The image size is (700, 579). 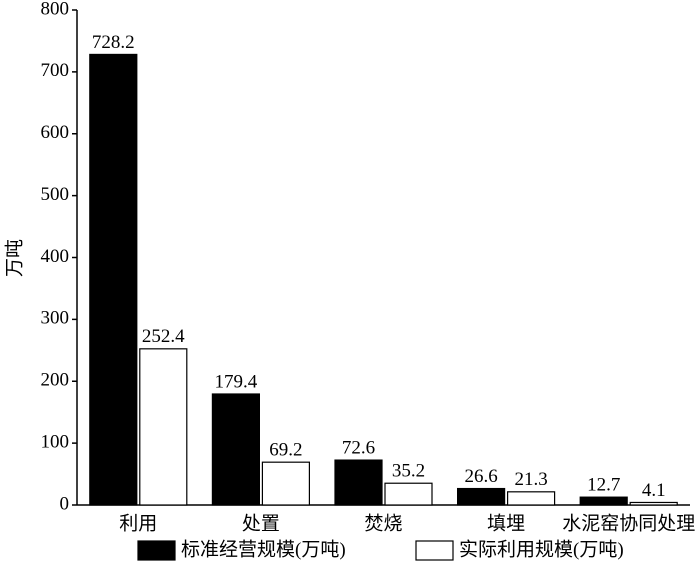 I want to click on x-tick-label: 水泥窑协同处理, so click(x=628, y=523).